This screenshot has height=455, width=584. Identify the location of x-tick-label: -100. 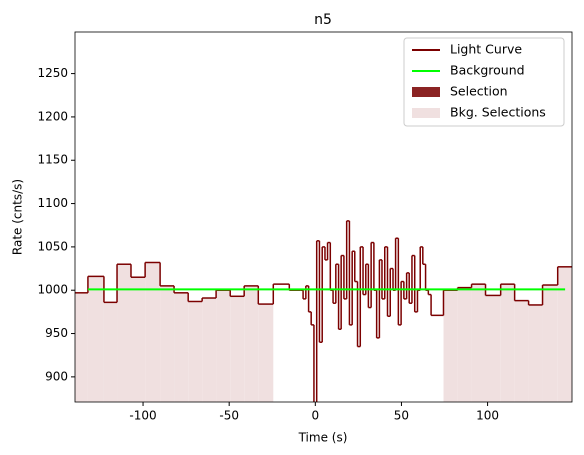
(142, 416).